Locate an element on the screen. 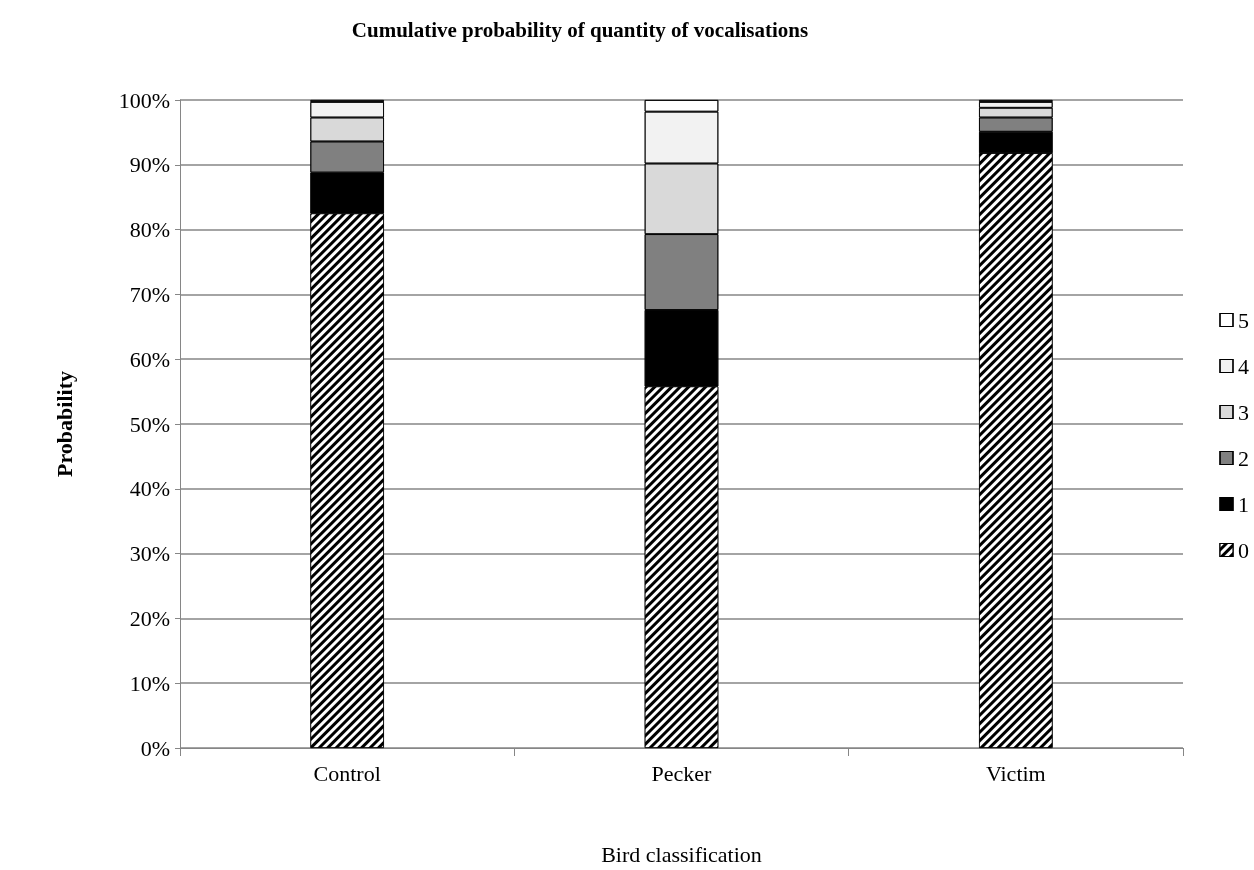 This screenshot has height=870, width=1254. legend-label: 5 is located at coordinates (1243, 320).